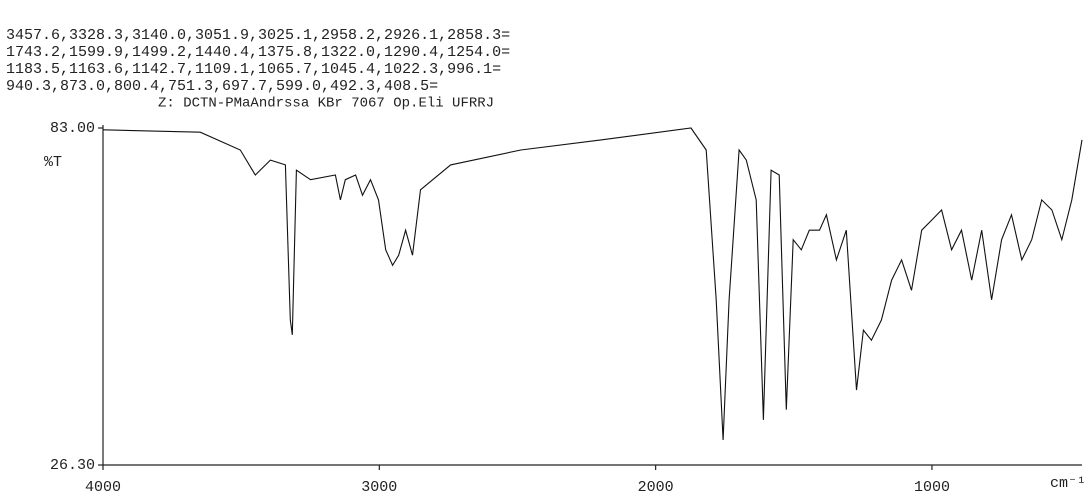 This screenshot has height=499, width=1091. What do you see at coordinates (103, 487) in the screenshot?
I see `x-tick-label: 4000` at bounding box center [103, 487].